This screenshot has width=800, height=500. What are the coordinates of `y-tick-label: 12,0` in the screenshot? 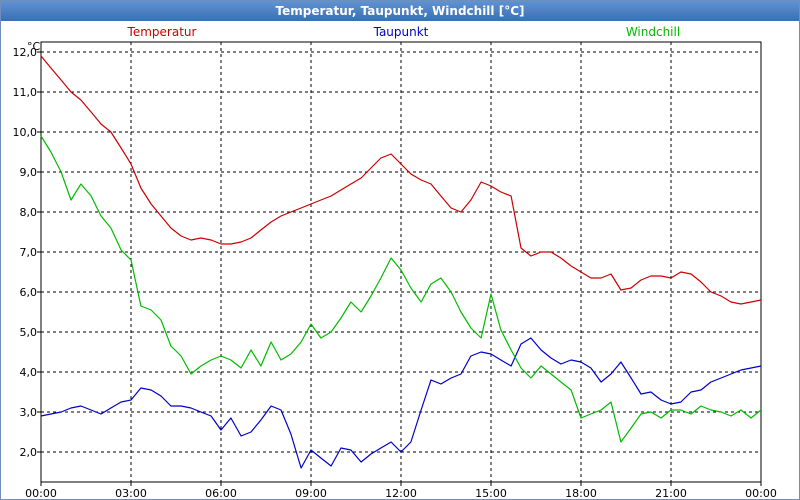 It's located at (25, 52).